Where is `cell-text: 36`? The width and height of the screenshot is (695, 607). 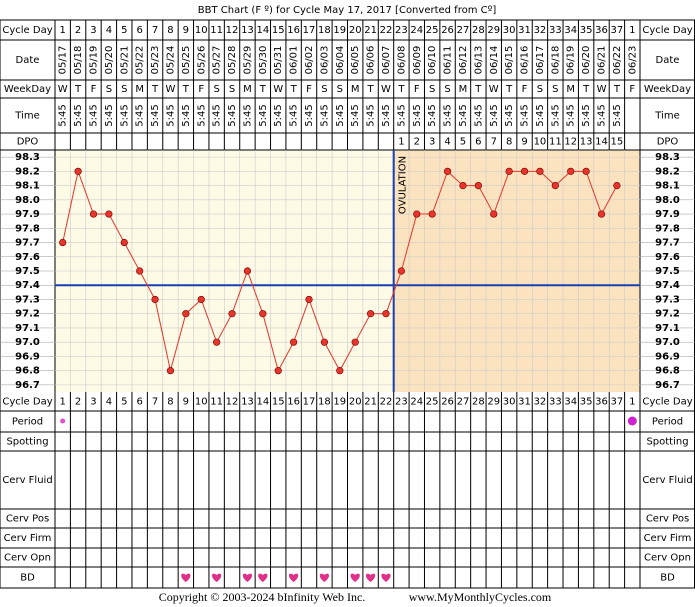
cell-text: 36 is located at coordinates (601, 402).